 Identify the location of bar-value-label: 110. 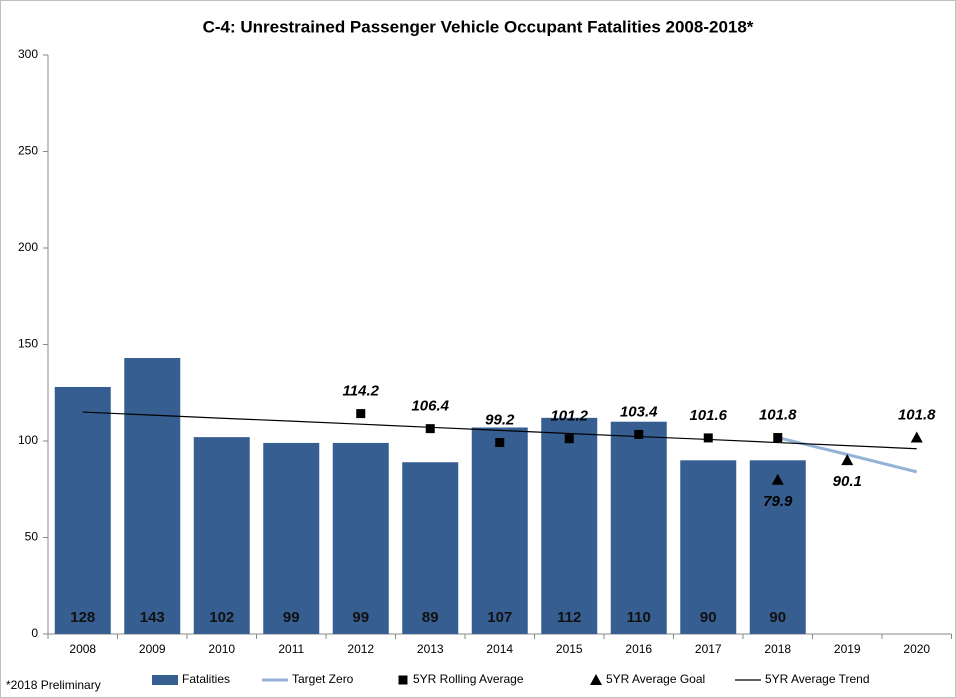
(639, 617).